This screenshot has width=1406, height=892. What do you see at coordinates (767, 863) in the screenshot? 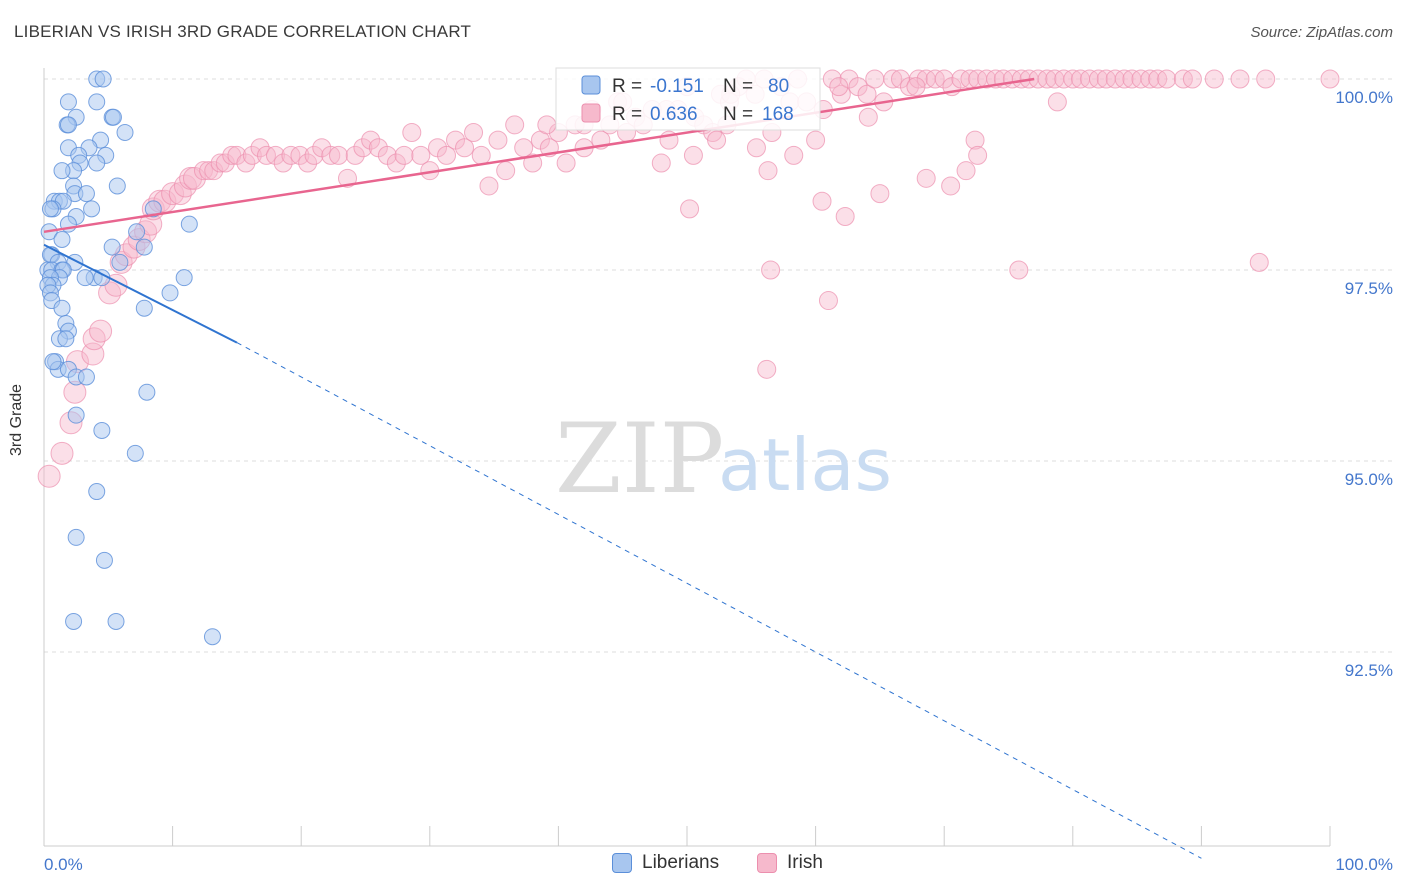
I see `legend-swatch-irish` at bounding box center [767, 863].